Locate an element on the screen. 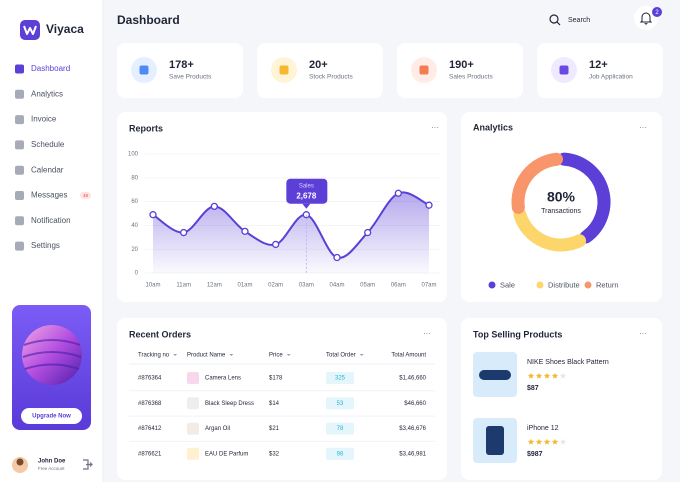 This screenshot has width=680, height=482. product-price: $87 is located at coordinates (533, 388).